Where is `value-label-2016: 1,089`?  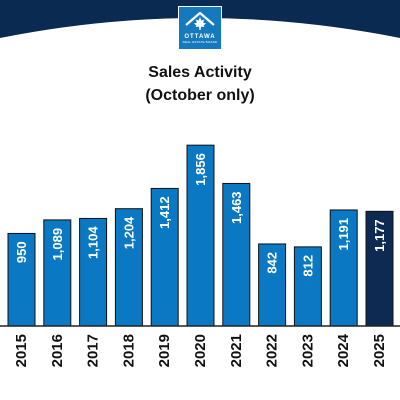
value-label-2016: 1,089 is located at coordinates (57, 244).